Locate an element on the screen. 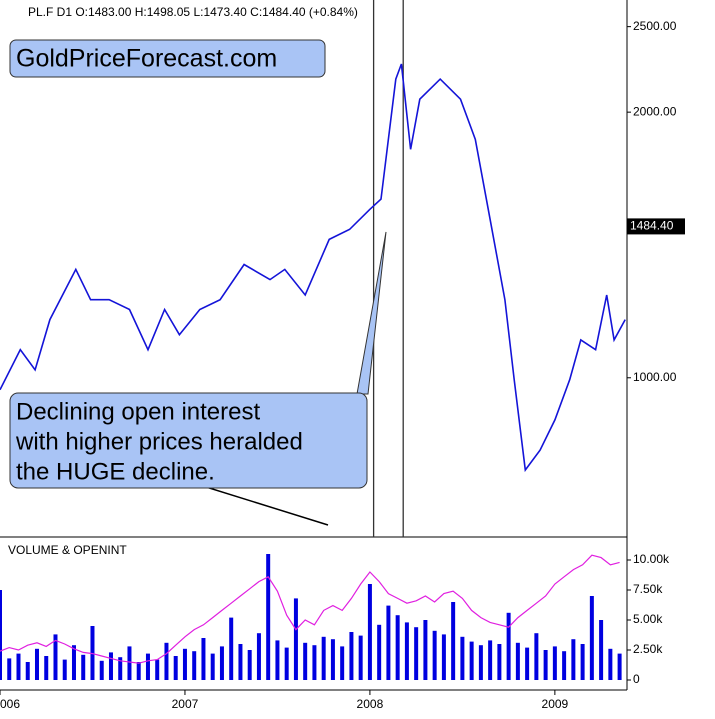 The height and width of the screenshot is (719, 715). brand-box is located at coordinates (167, 58).